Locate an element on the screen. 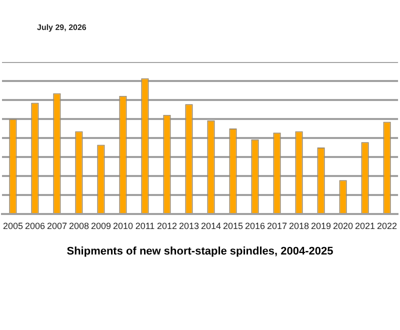 The image size is (400, 330). x-tick-label: 2008 is located at coordinates (78, 225).